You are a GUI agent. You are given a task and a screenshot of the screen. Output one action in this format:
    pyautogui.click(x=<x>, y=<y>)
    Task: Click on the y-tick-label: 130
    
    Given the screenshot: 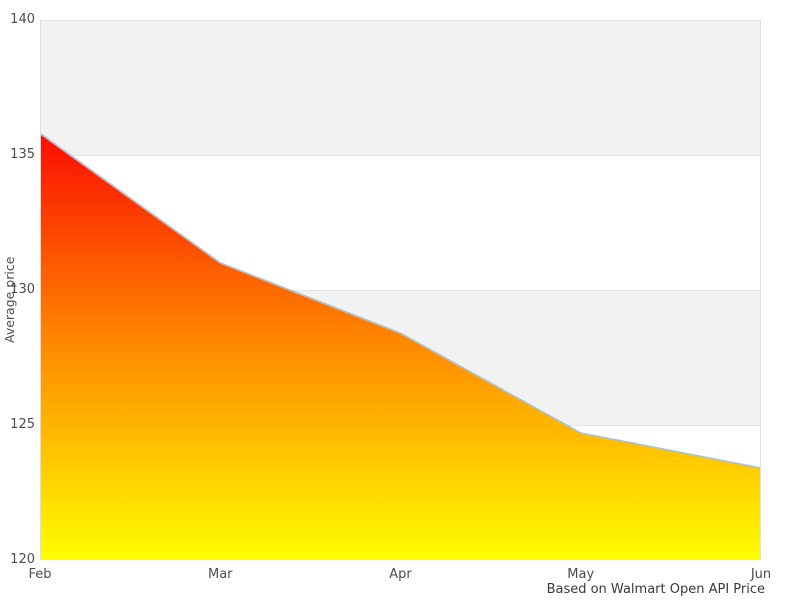 What is the action you would take?
    pyautogui.click(x=22, y=289)
    